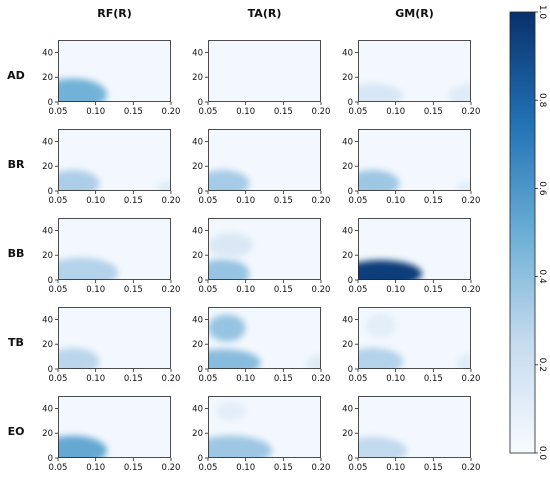 The image size is (550, 489). What do you see at coordinates (16, 431) in the screenshot?
I see `row-header: EO` at bounding box center [16, 431].